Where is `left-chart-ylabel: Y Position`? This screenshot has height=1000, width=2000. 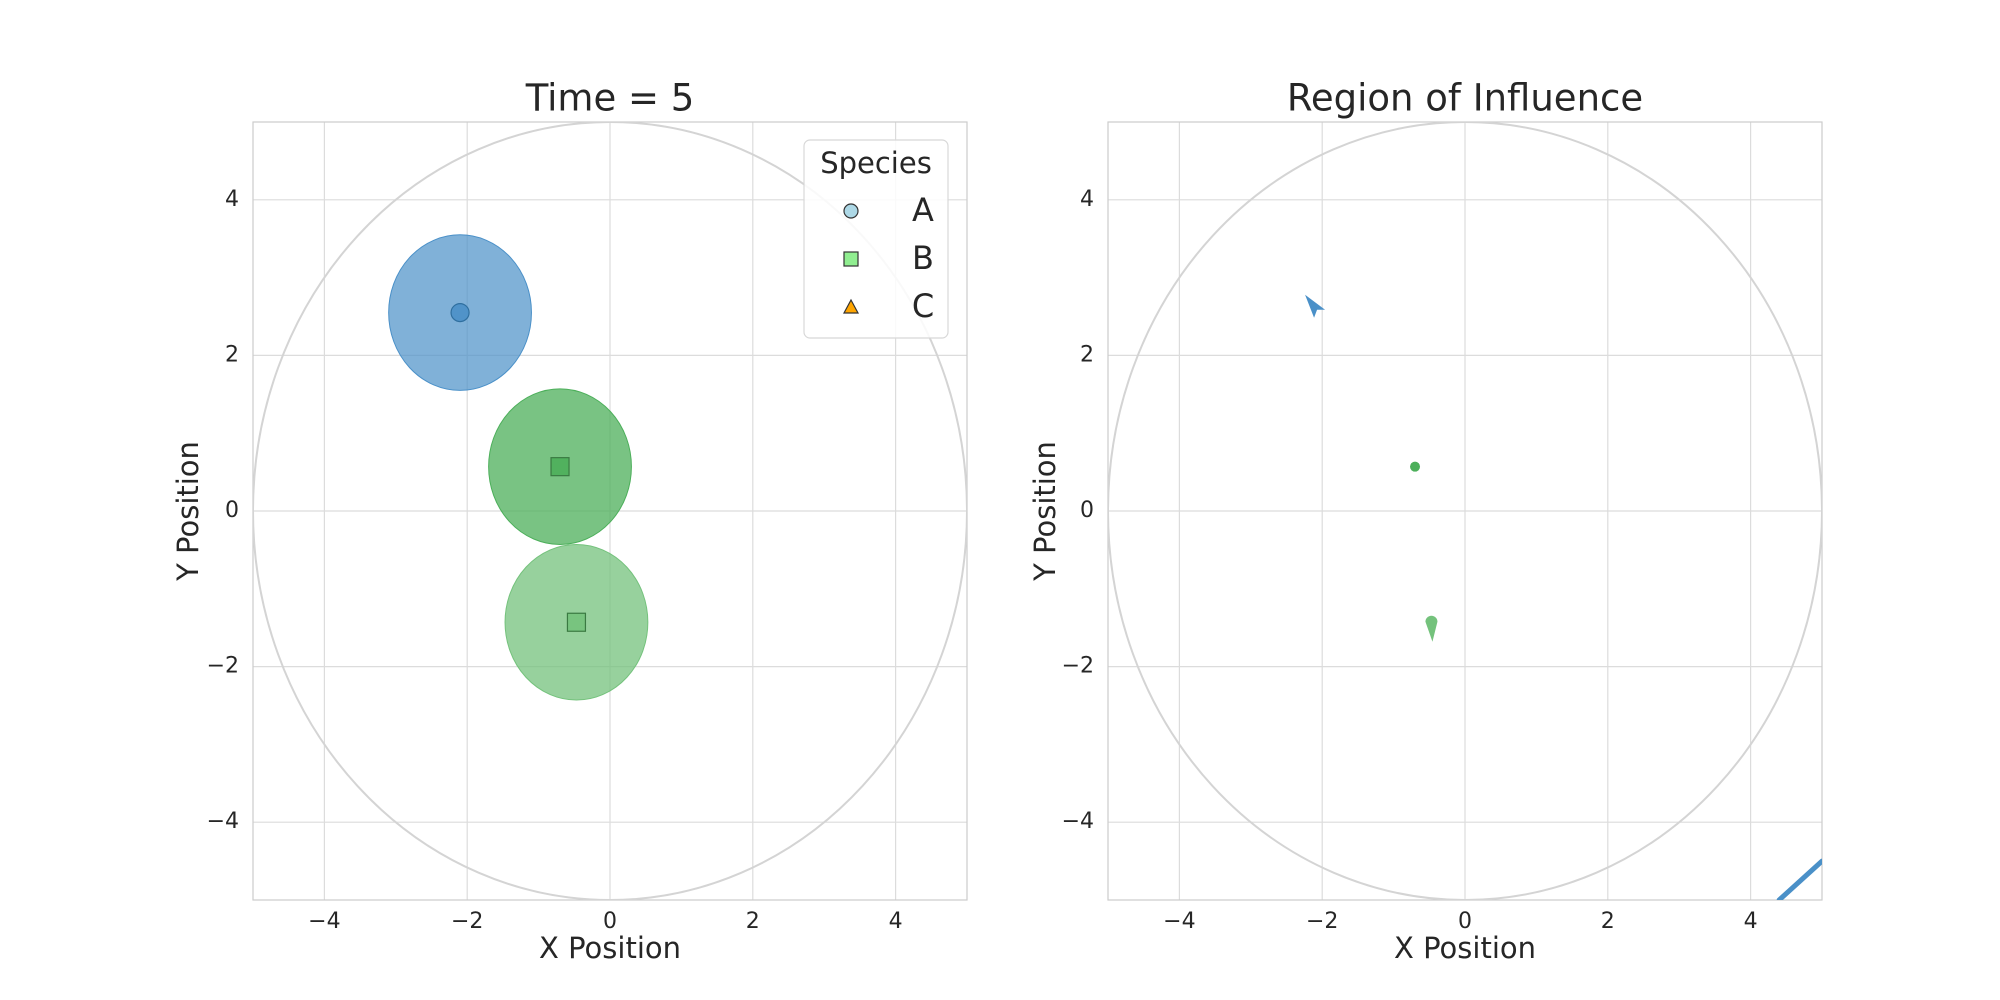
left-chart-ylabel: Y Position is located at coordinates (188, 511).